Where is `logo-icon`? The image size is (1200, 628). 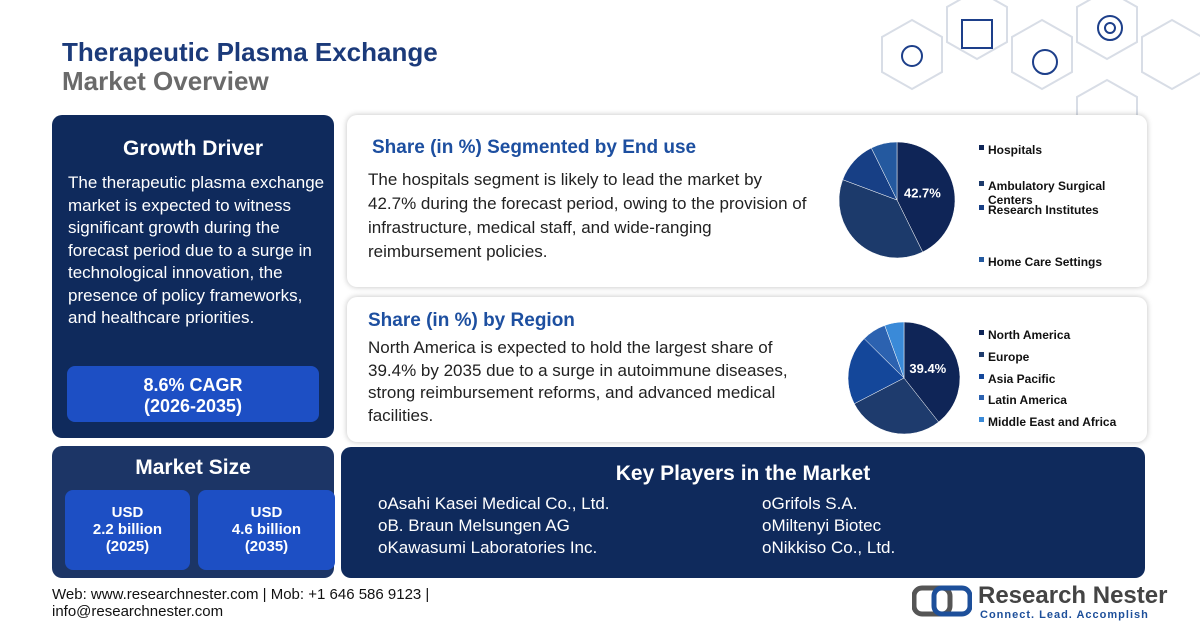
logo-icon is located at coordinates (942, 601).